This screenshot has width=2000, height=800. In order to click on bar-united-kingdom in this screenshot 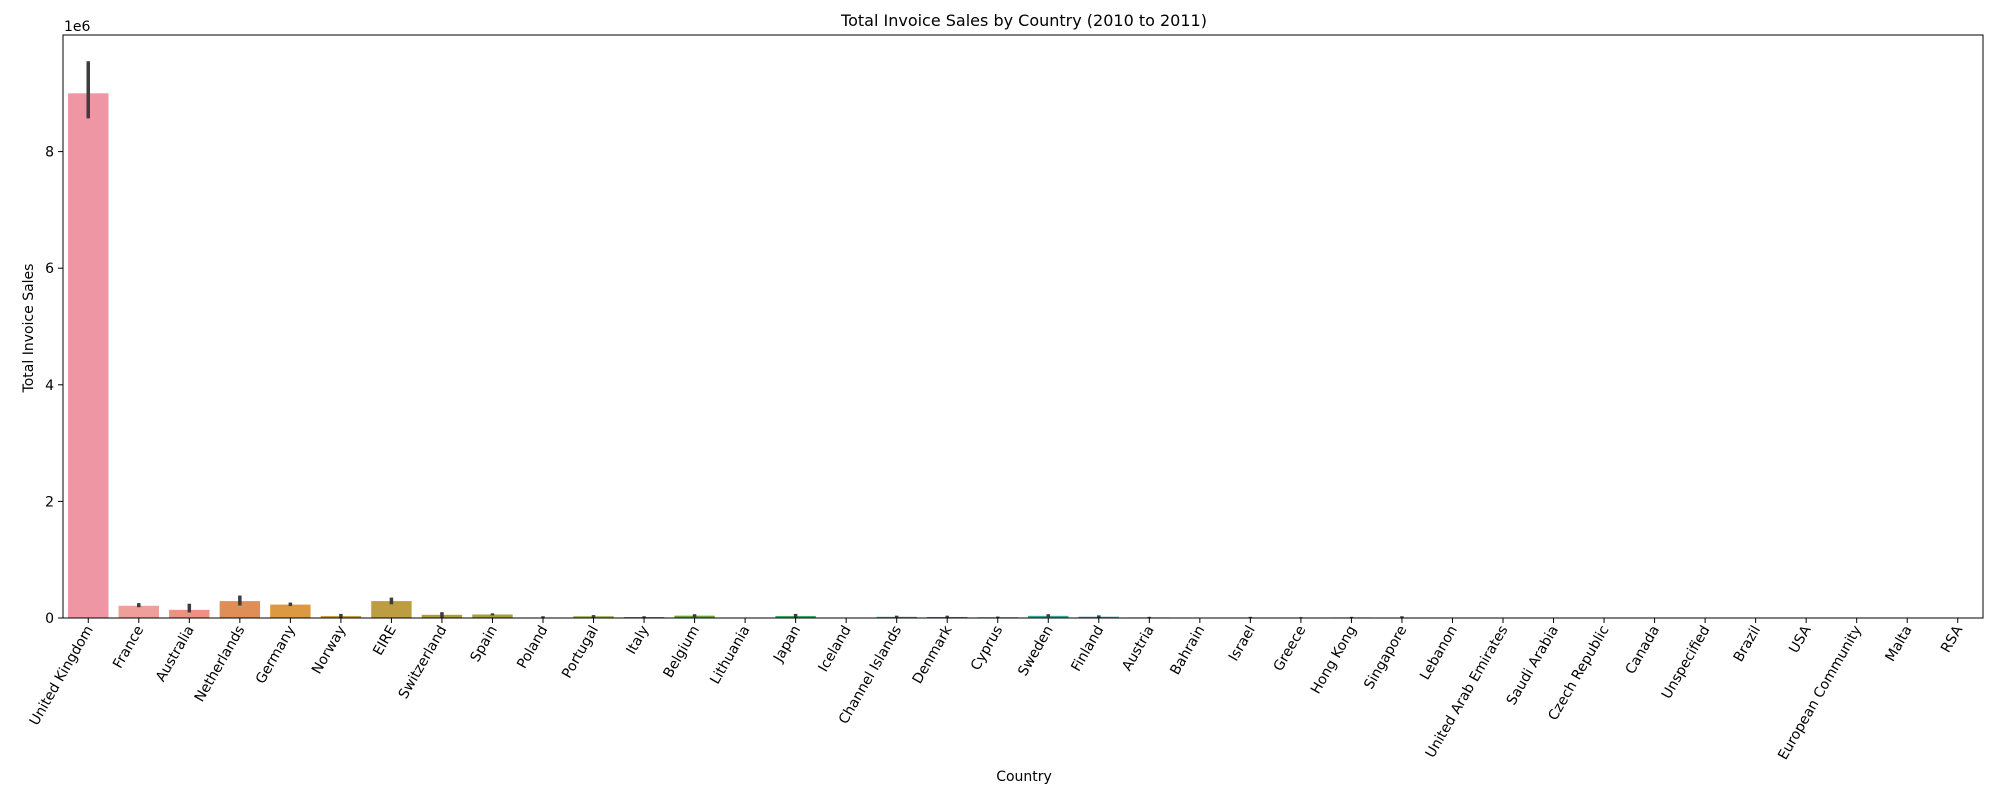, I will do `click(88, 356)`.